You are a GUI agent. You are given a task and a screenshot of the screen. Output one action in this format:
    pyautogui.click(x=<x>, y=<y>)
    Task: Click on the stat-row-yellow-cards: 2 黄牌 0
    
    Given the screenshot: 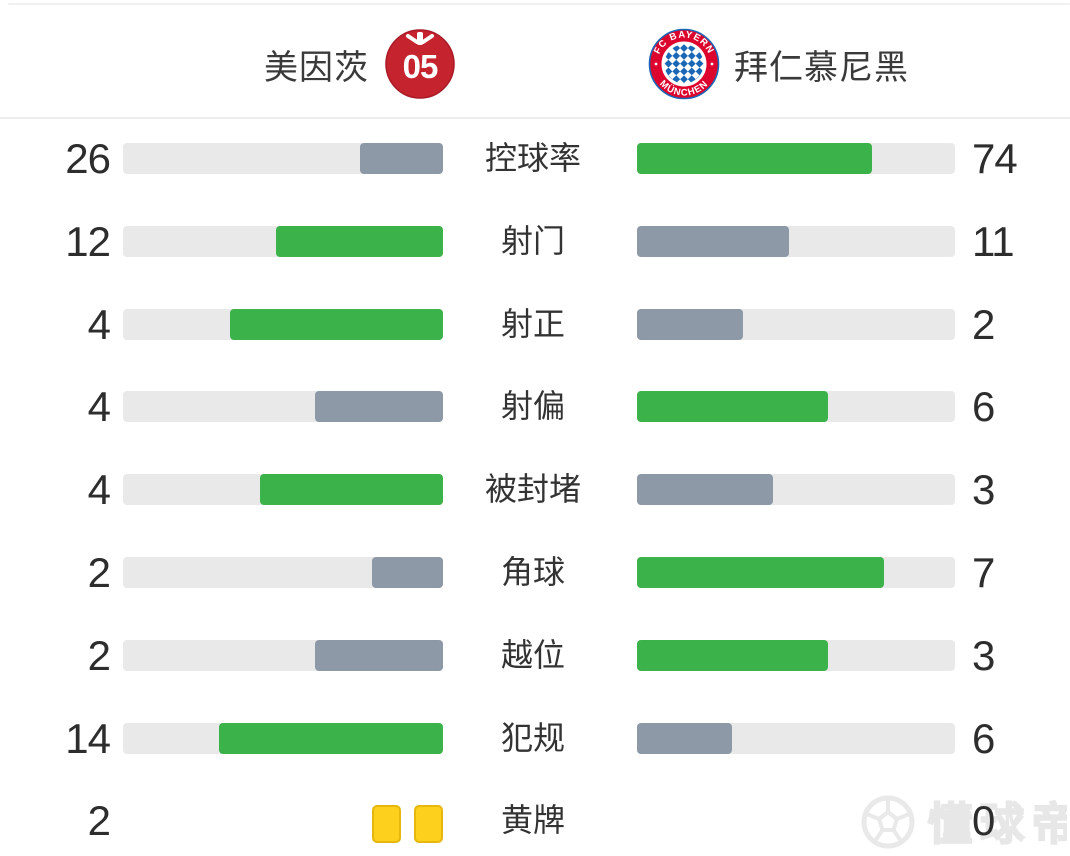 What is the action you would take?
    pyautogui.click(x=535, y=821)
    